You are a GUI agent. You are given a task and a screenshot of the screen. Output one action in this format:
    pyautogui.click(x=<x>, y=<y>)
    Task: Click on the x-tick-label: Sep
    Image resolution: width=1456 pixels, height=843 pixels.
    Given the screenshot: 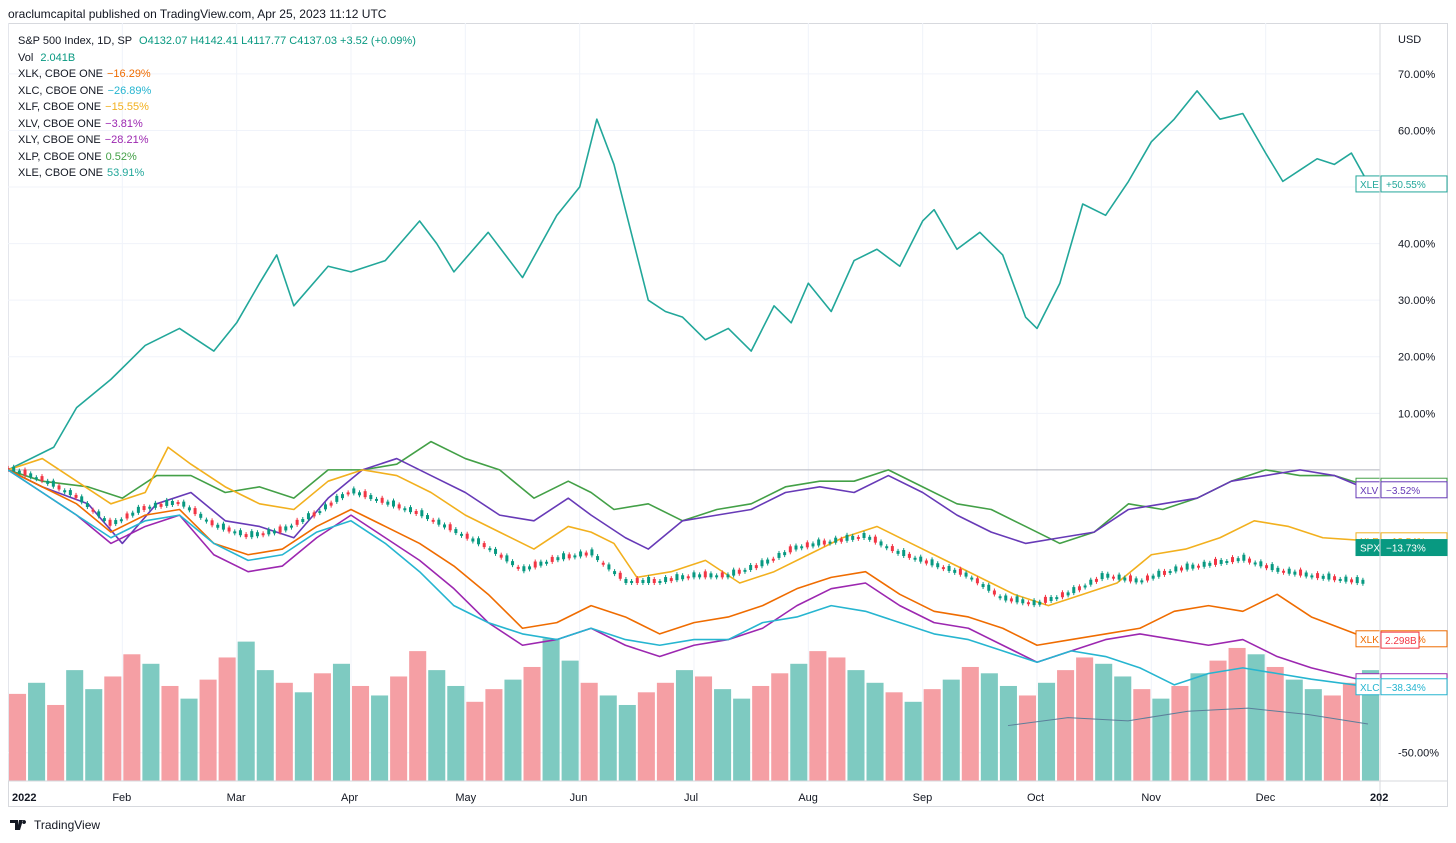 What is the action you would take?
    pyautogui.click(x=923, y=798)
    